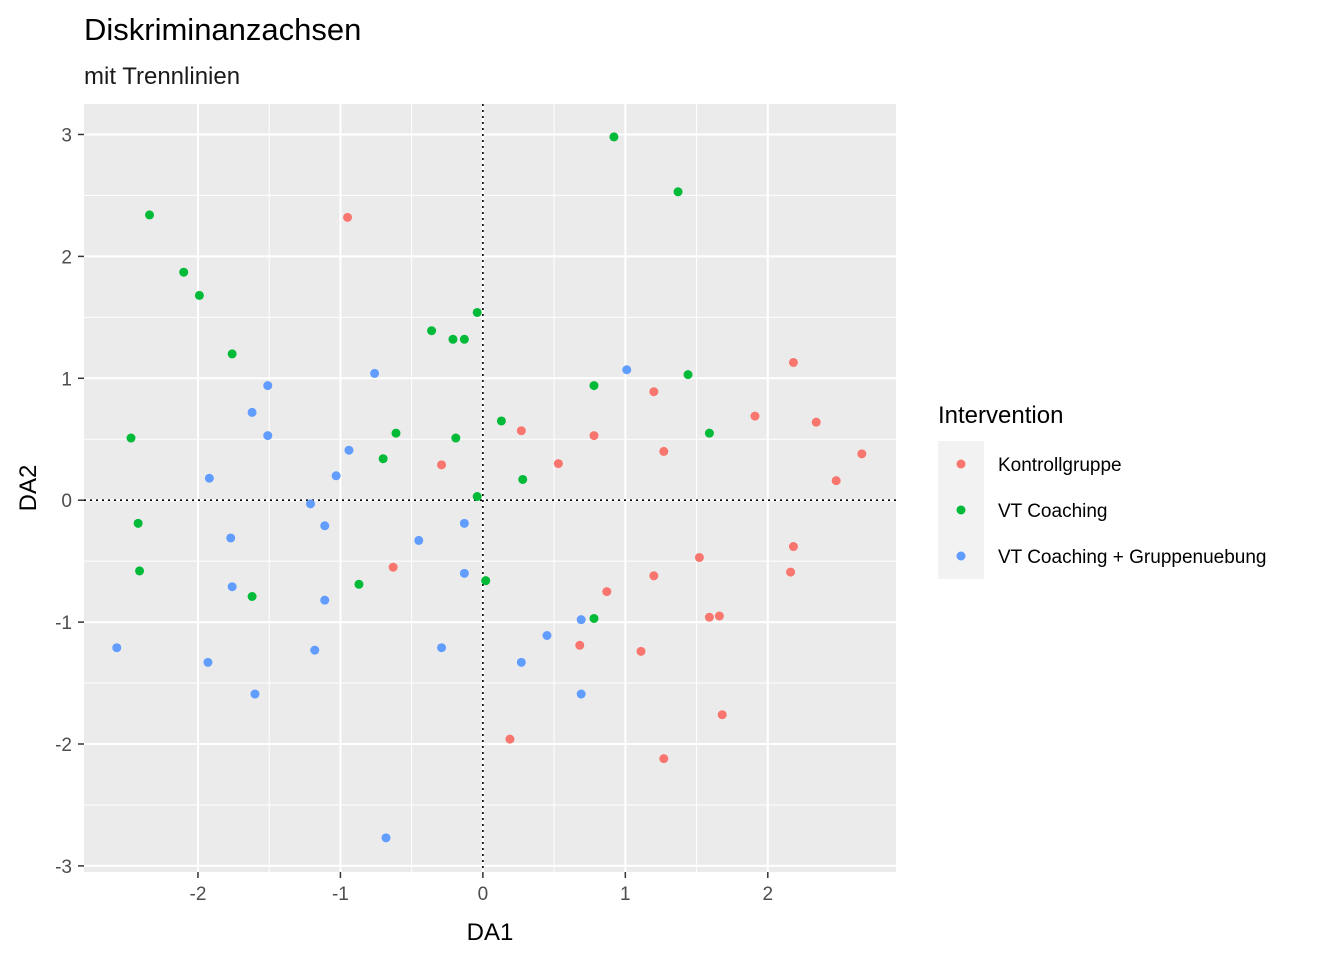 This screenshot has width=1344, height=960. Describe the element at coordinates (63, 623) in the screenshot. I see `y-tick-label: -1` at that location.